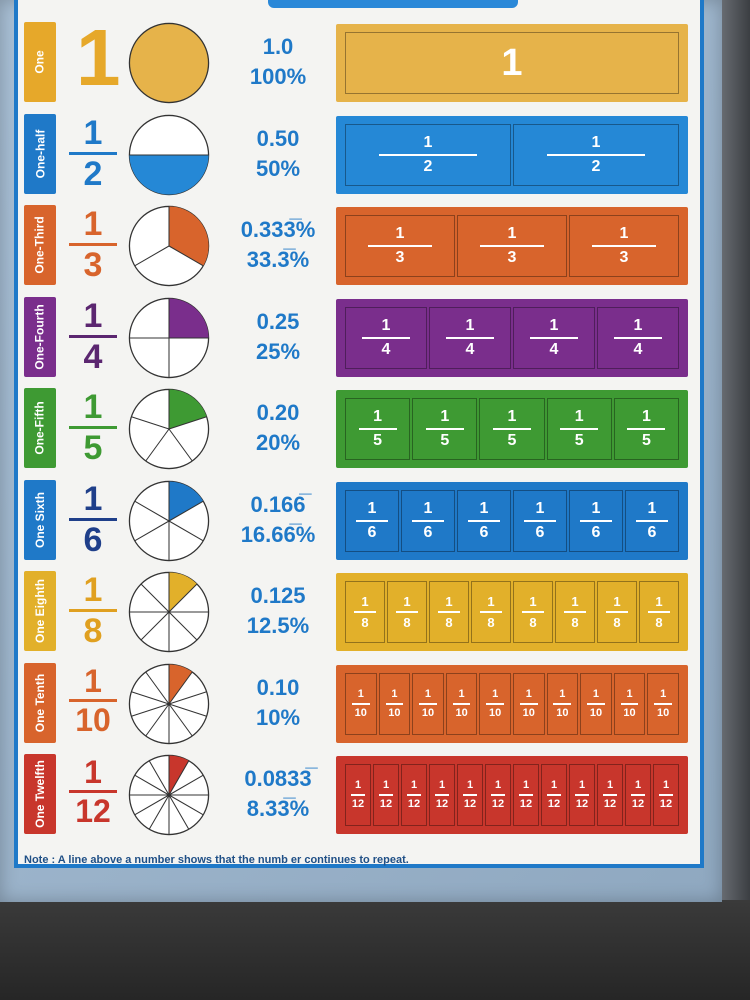 The height and width of the screenshot is (1000, 750). I want to click on decimal-percent-values: 0.125 12.5%, so click(278, 611).